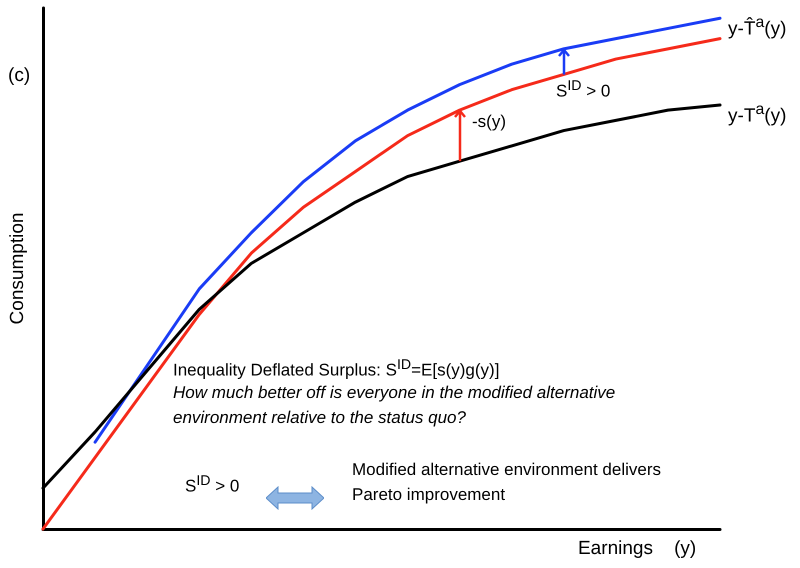 The image size is (800, 568). What do you see at coordinates (757, 114) in the screenshot?
I see `series-label: y-T$^{a}$(y)` at bounding box center [757, 114].